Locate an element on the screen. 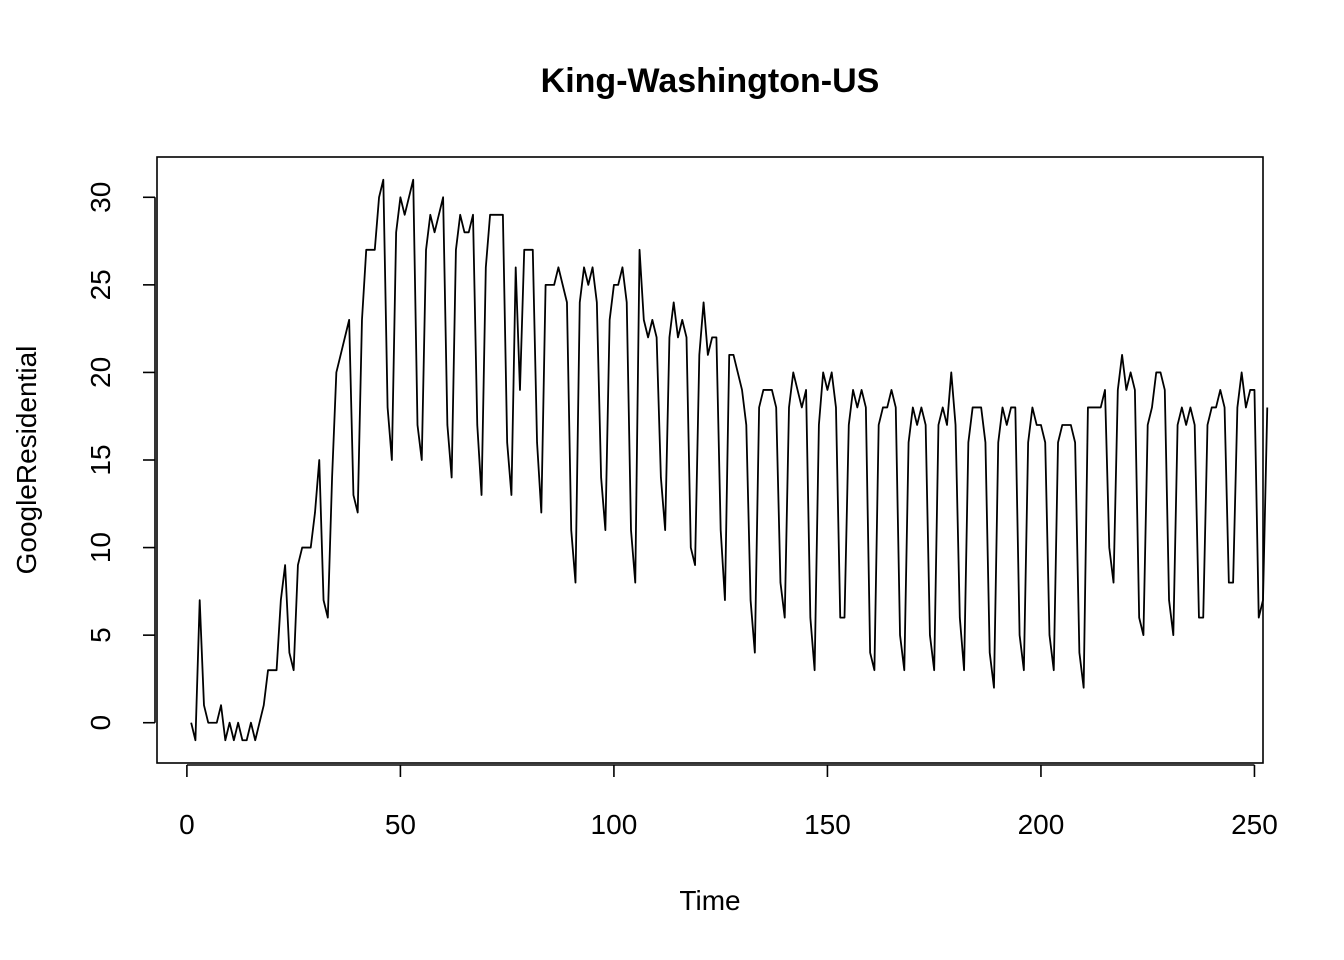  x-tick-label-0: 0 is located at coordinates (187, 824).